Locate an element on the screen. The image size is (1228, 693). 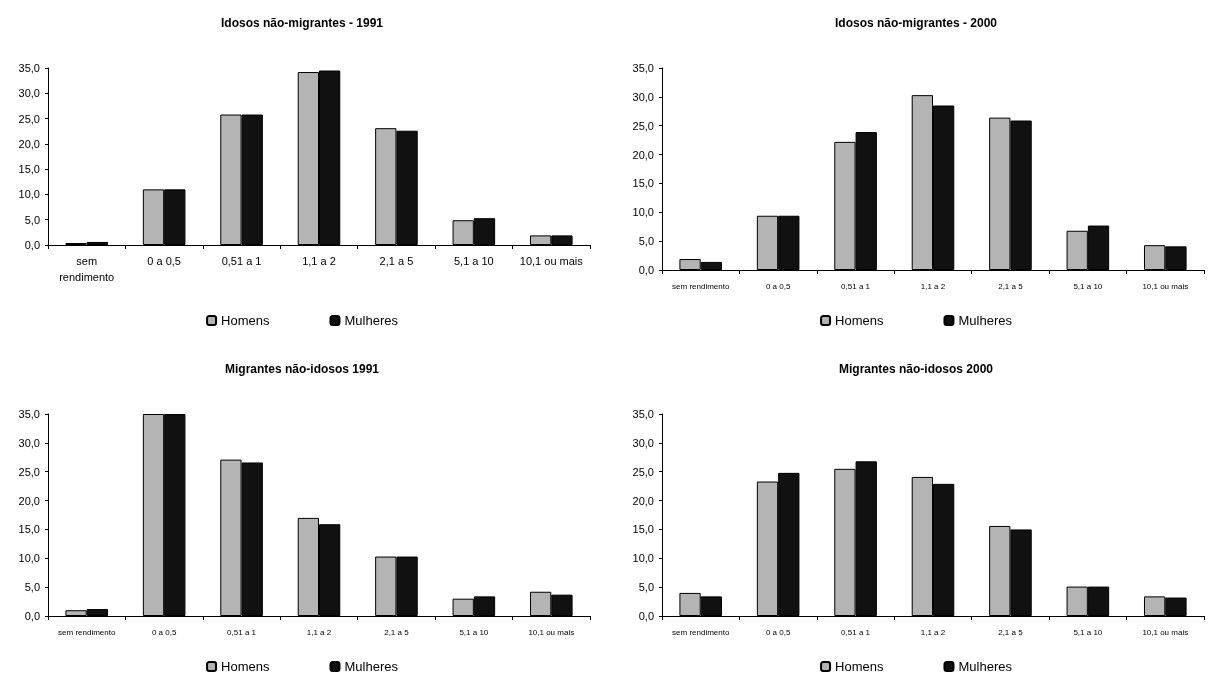
chart-title: Idosos não-migrantes - 1991 is located at coordinates (302, 23).